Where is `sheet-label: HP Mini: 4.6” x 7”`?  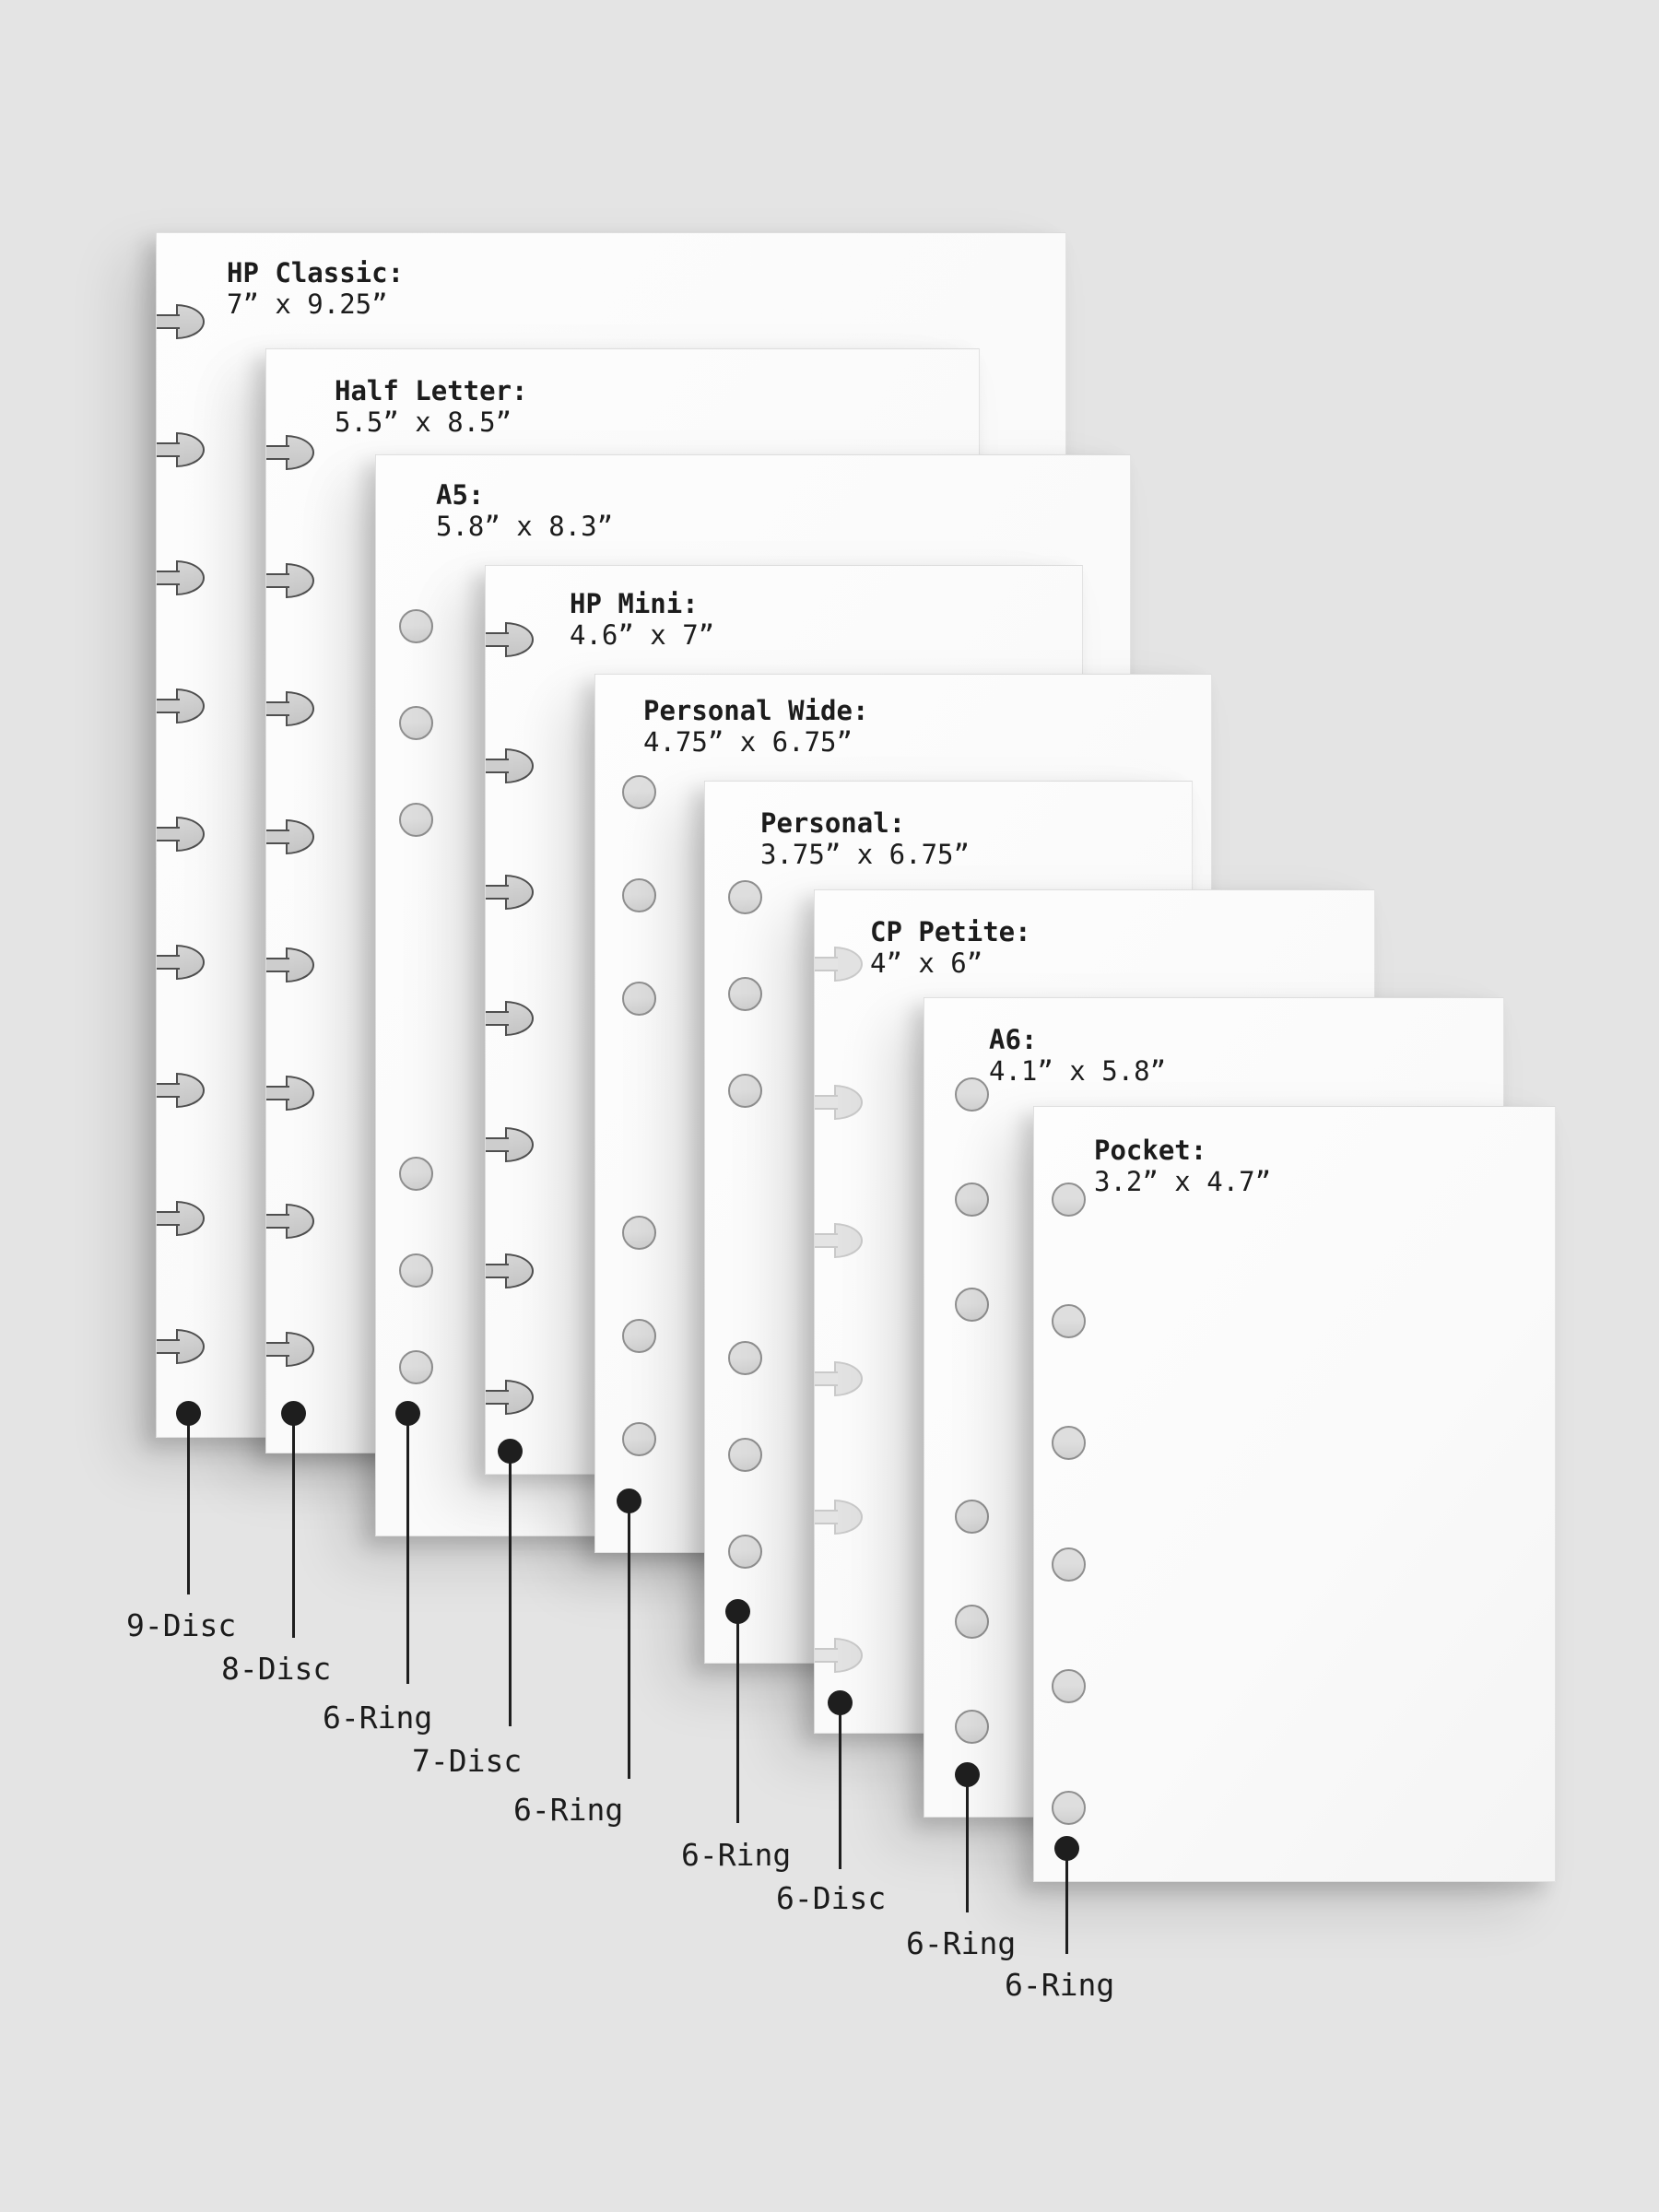 sheet-label: HP Mini: 4.6” x 7” is located at coordinates (642, 619).